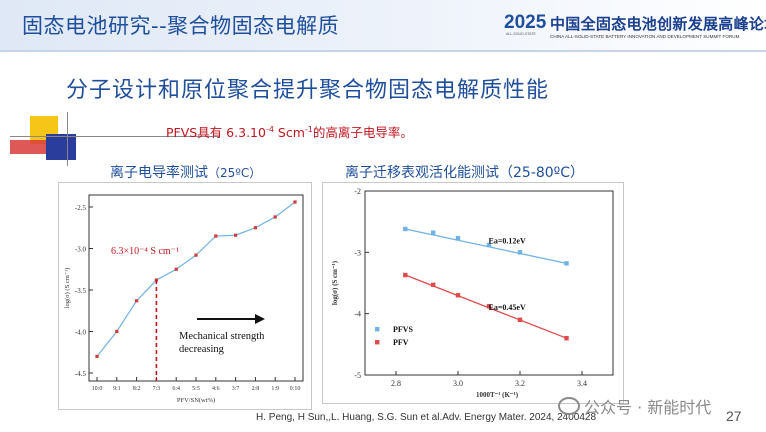  I want to click on page-number: 27, so click(734, 416).